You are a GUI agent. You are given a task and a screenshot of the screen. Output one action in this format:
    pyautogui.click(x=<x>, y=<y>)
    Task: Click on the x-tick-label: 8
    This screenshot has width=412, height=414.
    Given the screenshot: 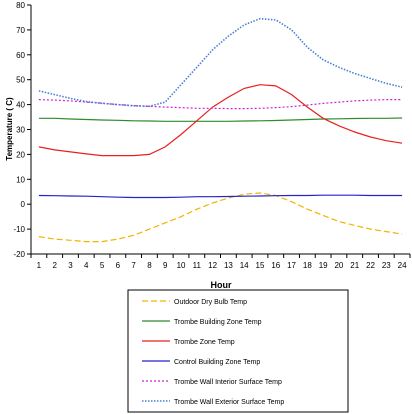 What is the action you would take?
    pyautogui.click(x=149, y=265)
    